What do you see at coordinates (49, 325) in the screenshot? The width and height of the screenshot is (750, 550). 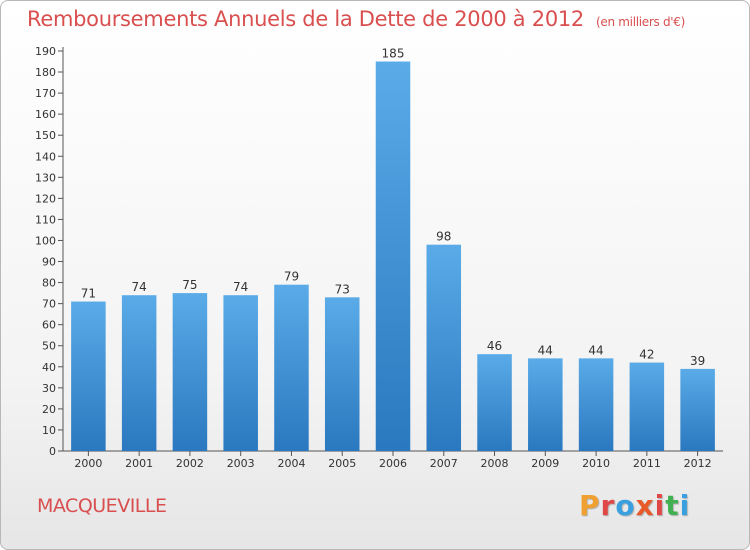 I see `y-tick-label: 60` at bounding box center [49, 325].